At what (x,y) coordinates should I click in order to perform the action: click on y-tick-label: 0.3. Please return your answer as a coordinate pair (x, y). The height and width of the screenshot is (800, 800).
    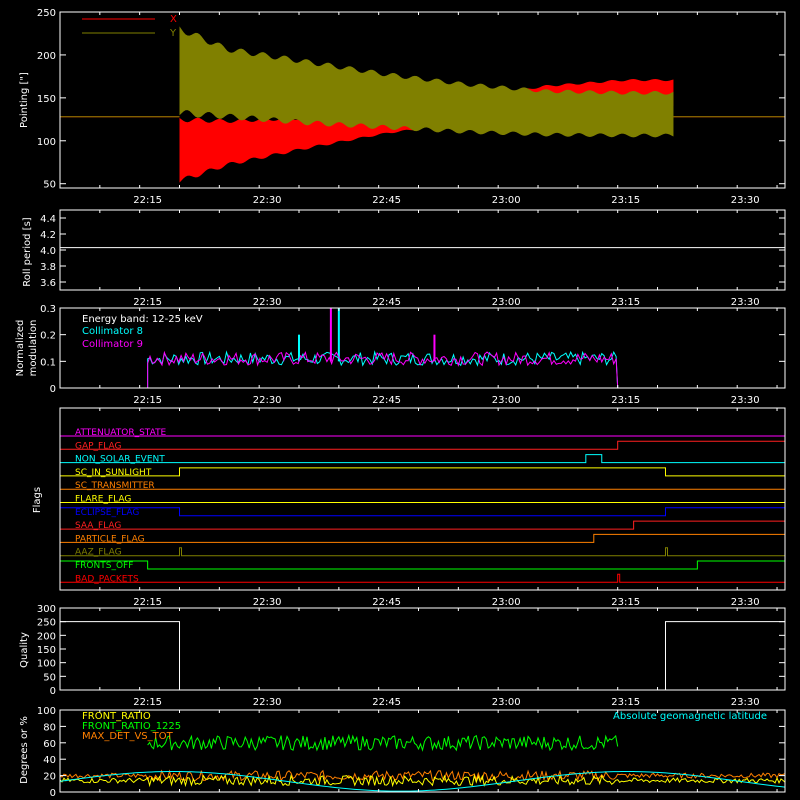
    Looking at the image, I should click on (48, 309).